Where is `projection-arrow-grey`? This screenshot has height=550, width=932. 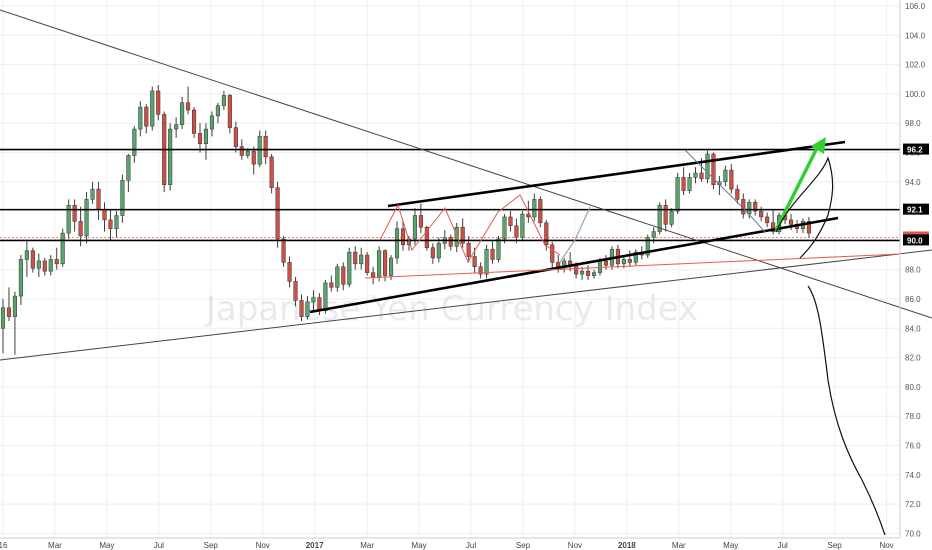 projection-arrow-grey is located at coordinates (575, 234).